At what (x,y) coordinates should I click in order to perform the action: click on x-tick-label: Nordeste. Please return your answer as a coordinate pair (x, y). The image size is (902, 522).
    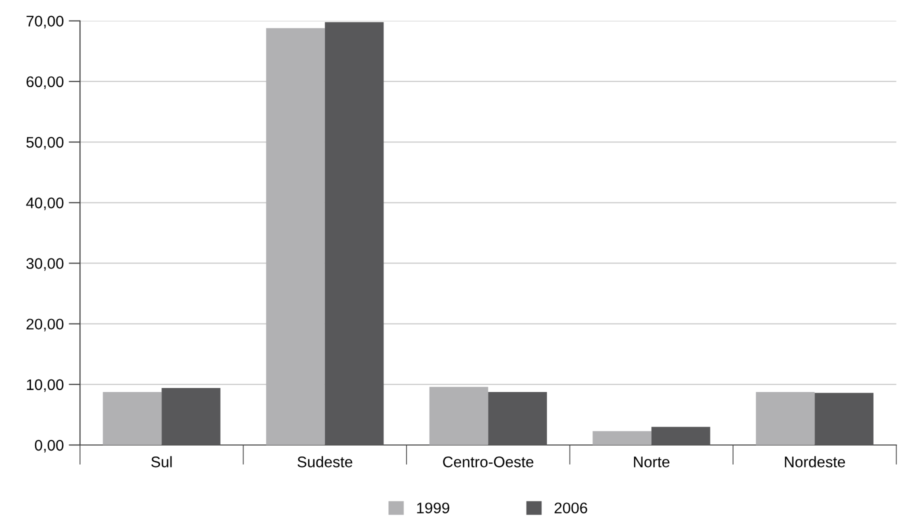
    Looking at the image, I should click on (815, 462).